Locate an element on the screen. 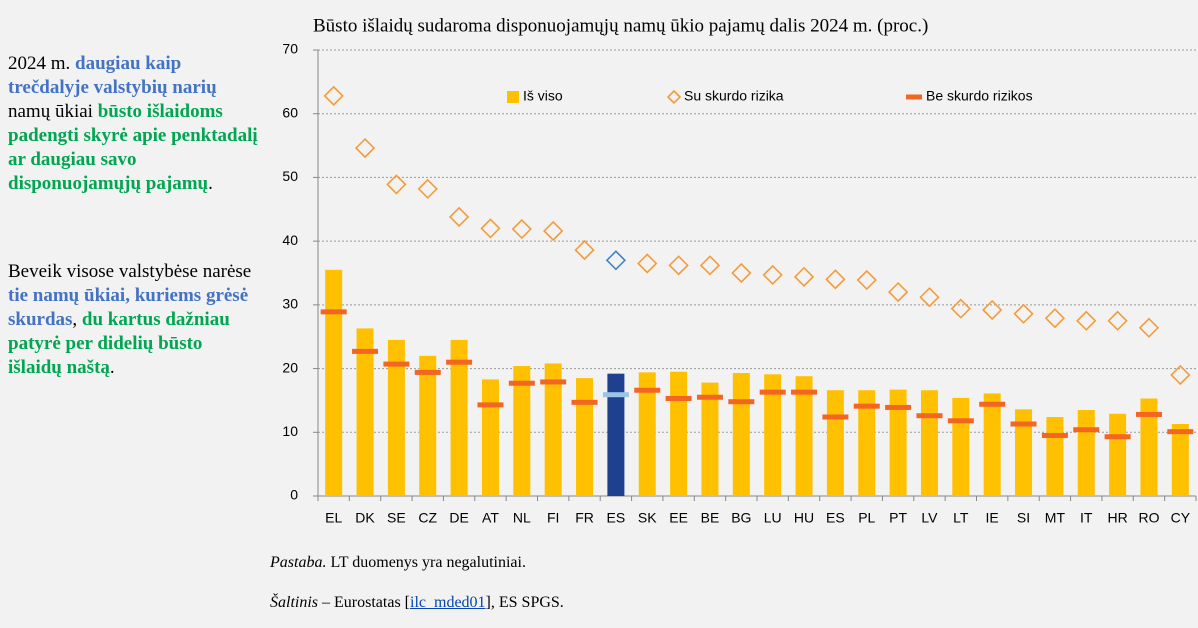 The image size is (1198, 628). y-tick-label: 40 is located at coordinates (290, 240).